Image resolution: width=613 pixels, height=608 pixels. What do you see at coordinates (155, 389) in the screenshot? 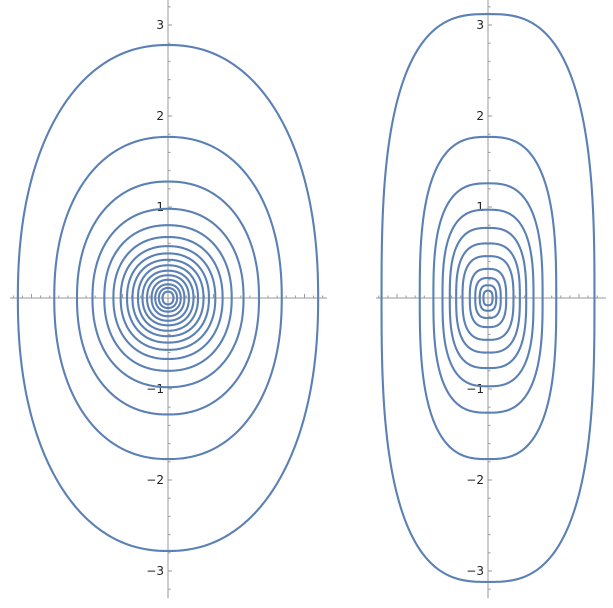
I see `y-tick-label: −1` at bounding box center [155, 389].